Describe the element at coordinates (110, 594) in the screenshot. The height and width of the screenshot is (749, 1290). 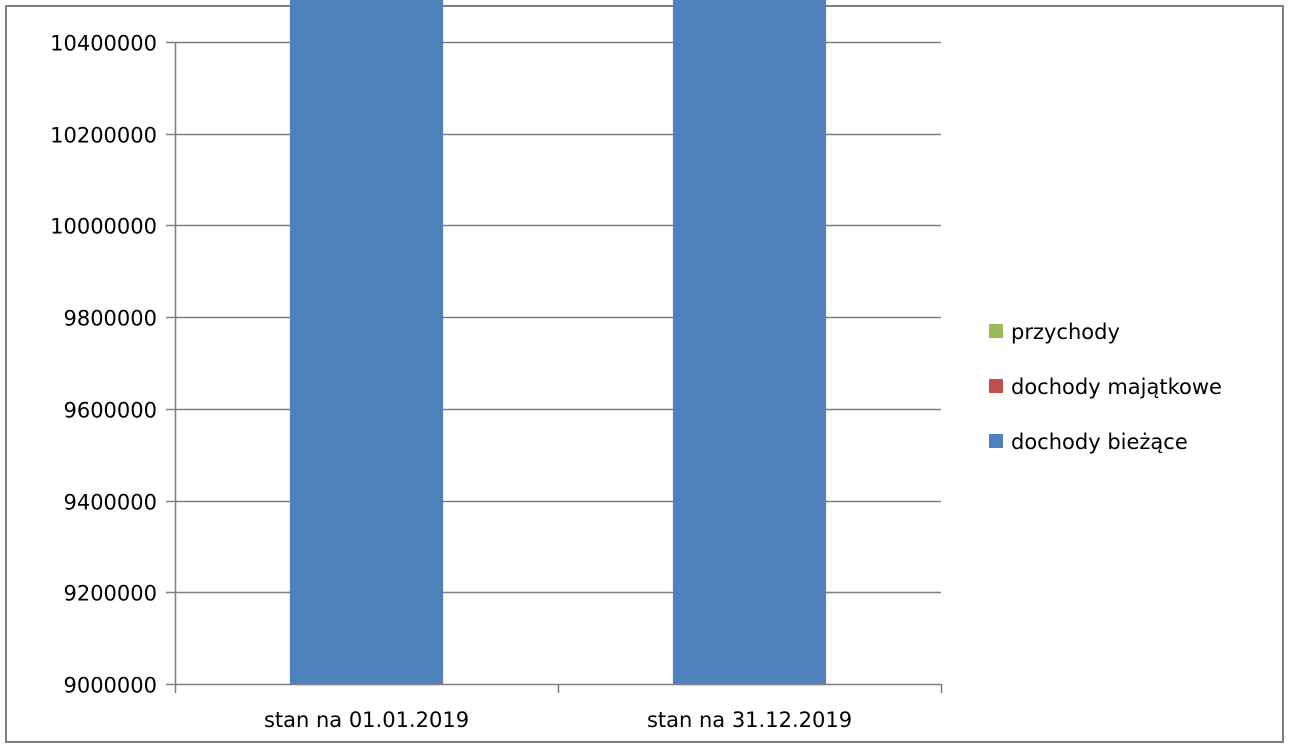
I see `y-tick-label: 9200000` at that location.